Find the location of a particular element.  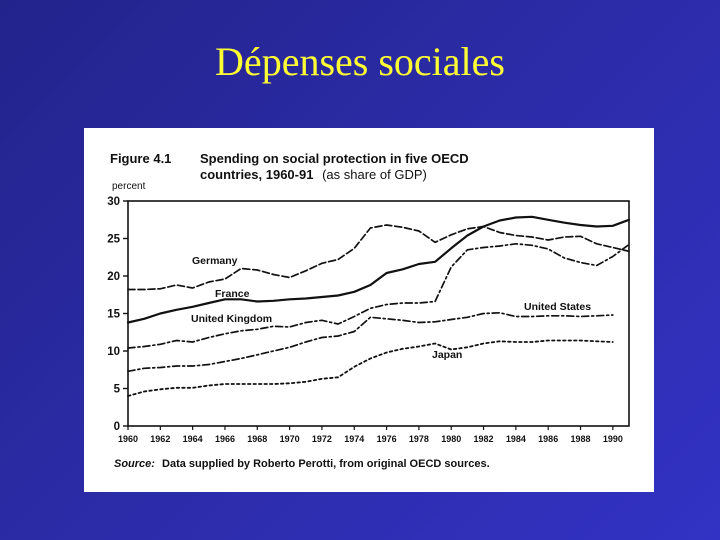

figure-title-line-2: countries, 1960-91 (as share of GDP) is located at coordinates (313, 174).